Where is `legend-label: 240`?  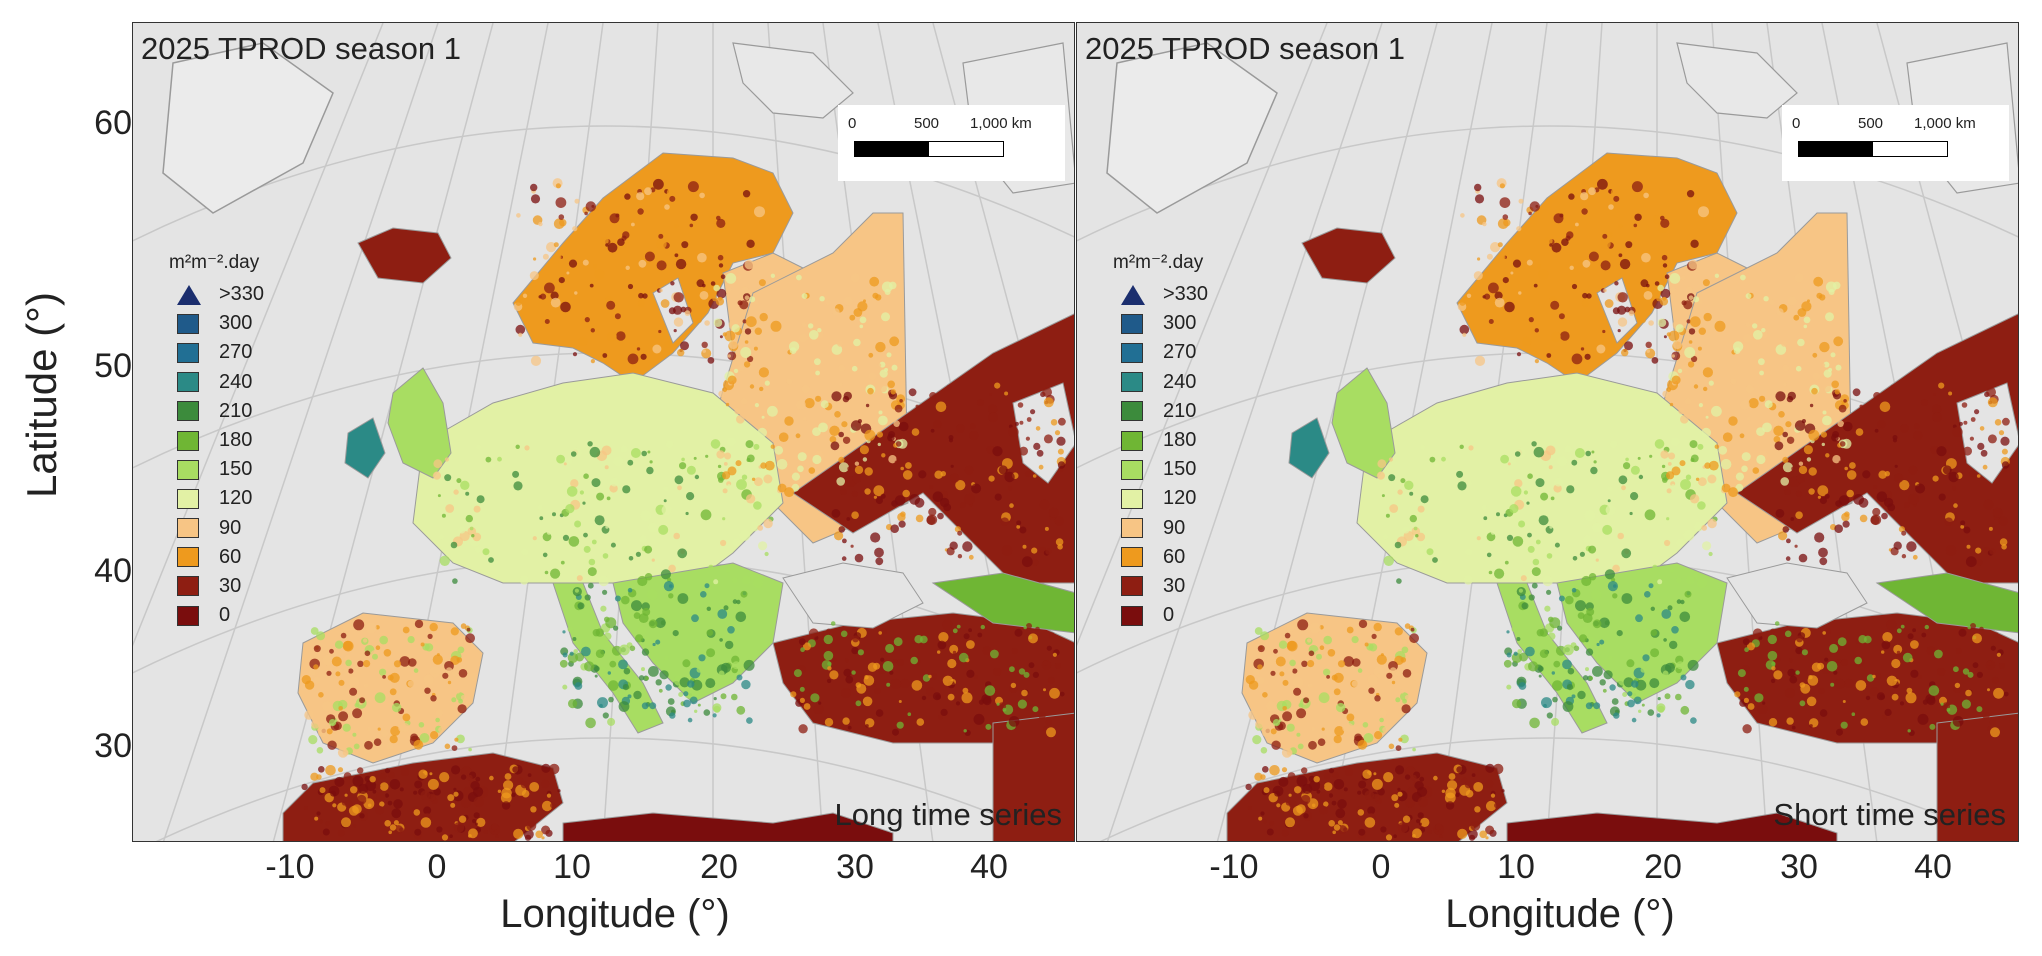
legend-label: 240 is located at coordinates (236, 381).